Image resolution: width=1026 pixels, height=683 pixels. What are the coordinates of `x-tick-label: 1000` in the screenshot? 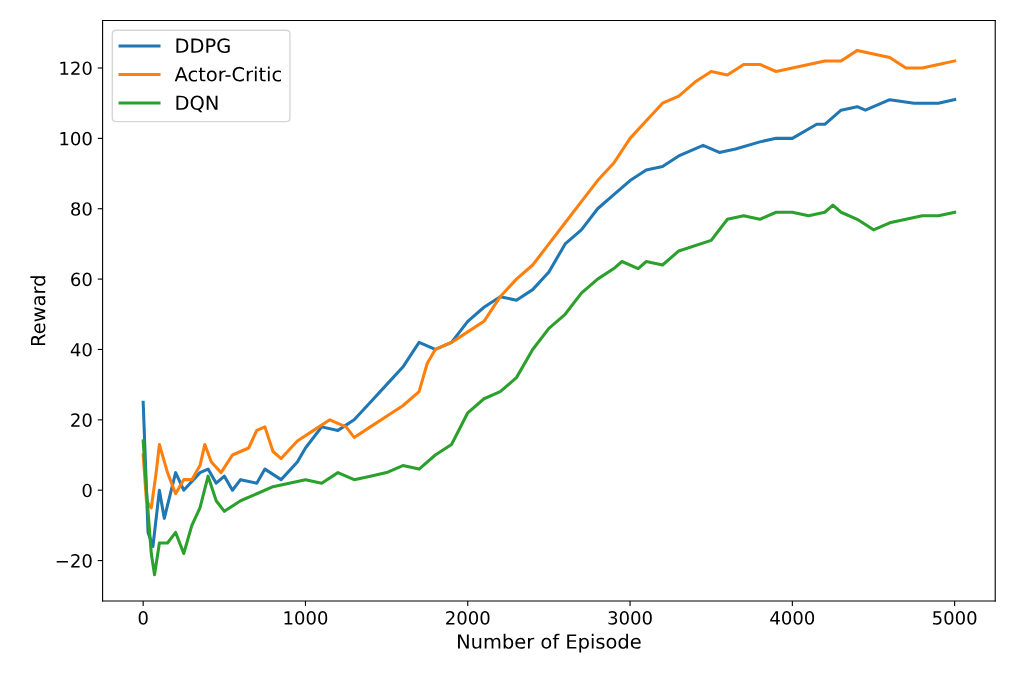 It's located at (306, 618).